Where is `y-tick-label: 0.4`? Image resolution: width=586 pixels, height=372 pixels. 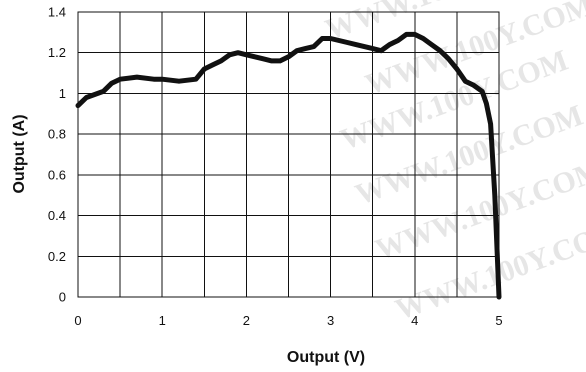 y-tick-label: 0.4 is located at coordinates (57, 215).